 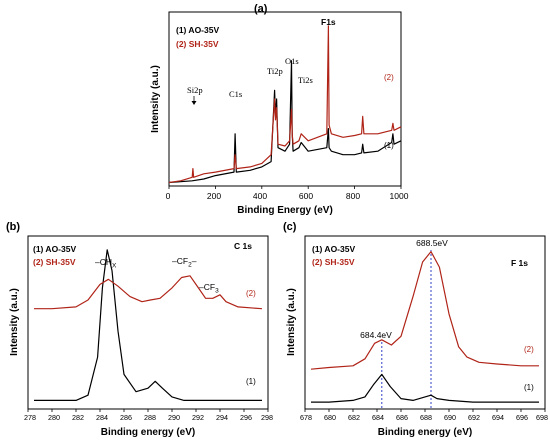 What do you see at coordinates (354, 417) in the screenshot?
I see `panel-c-x-tick-label: 682` at bounding box center [354, 417].